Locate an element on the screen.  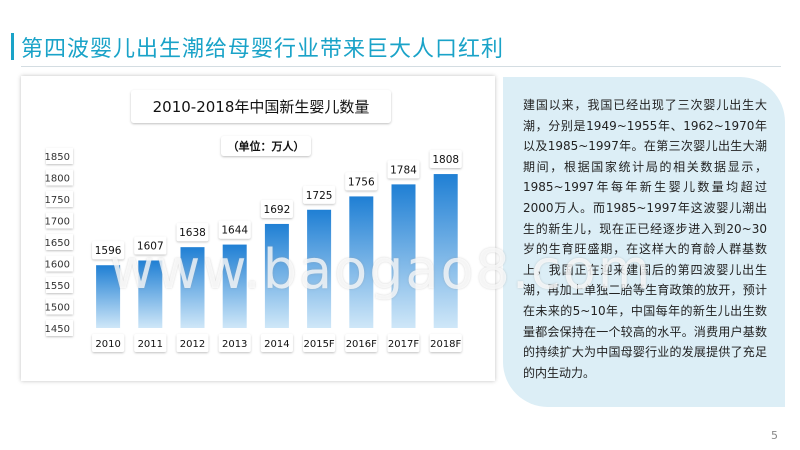
data-label: 1644 is located at coordinates (234, 231).